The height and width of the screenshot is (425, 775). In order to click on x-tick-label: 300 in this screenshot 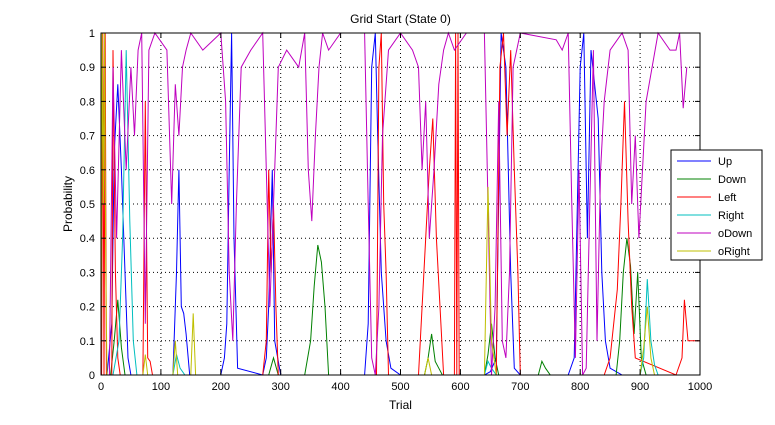, I will do `click(281, 387)`.